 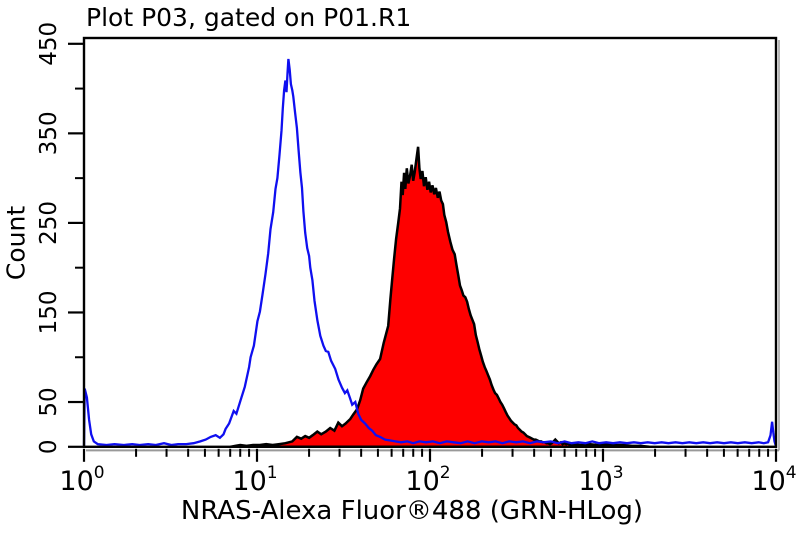 What do you see at coordinates (49, 44) in the screenshot?
I see `y-tick-label: 450` at bounding box center [49, 44].